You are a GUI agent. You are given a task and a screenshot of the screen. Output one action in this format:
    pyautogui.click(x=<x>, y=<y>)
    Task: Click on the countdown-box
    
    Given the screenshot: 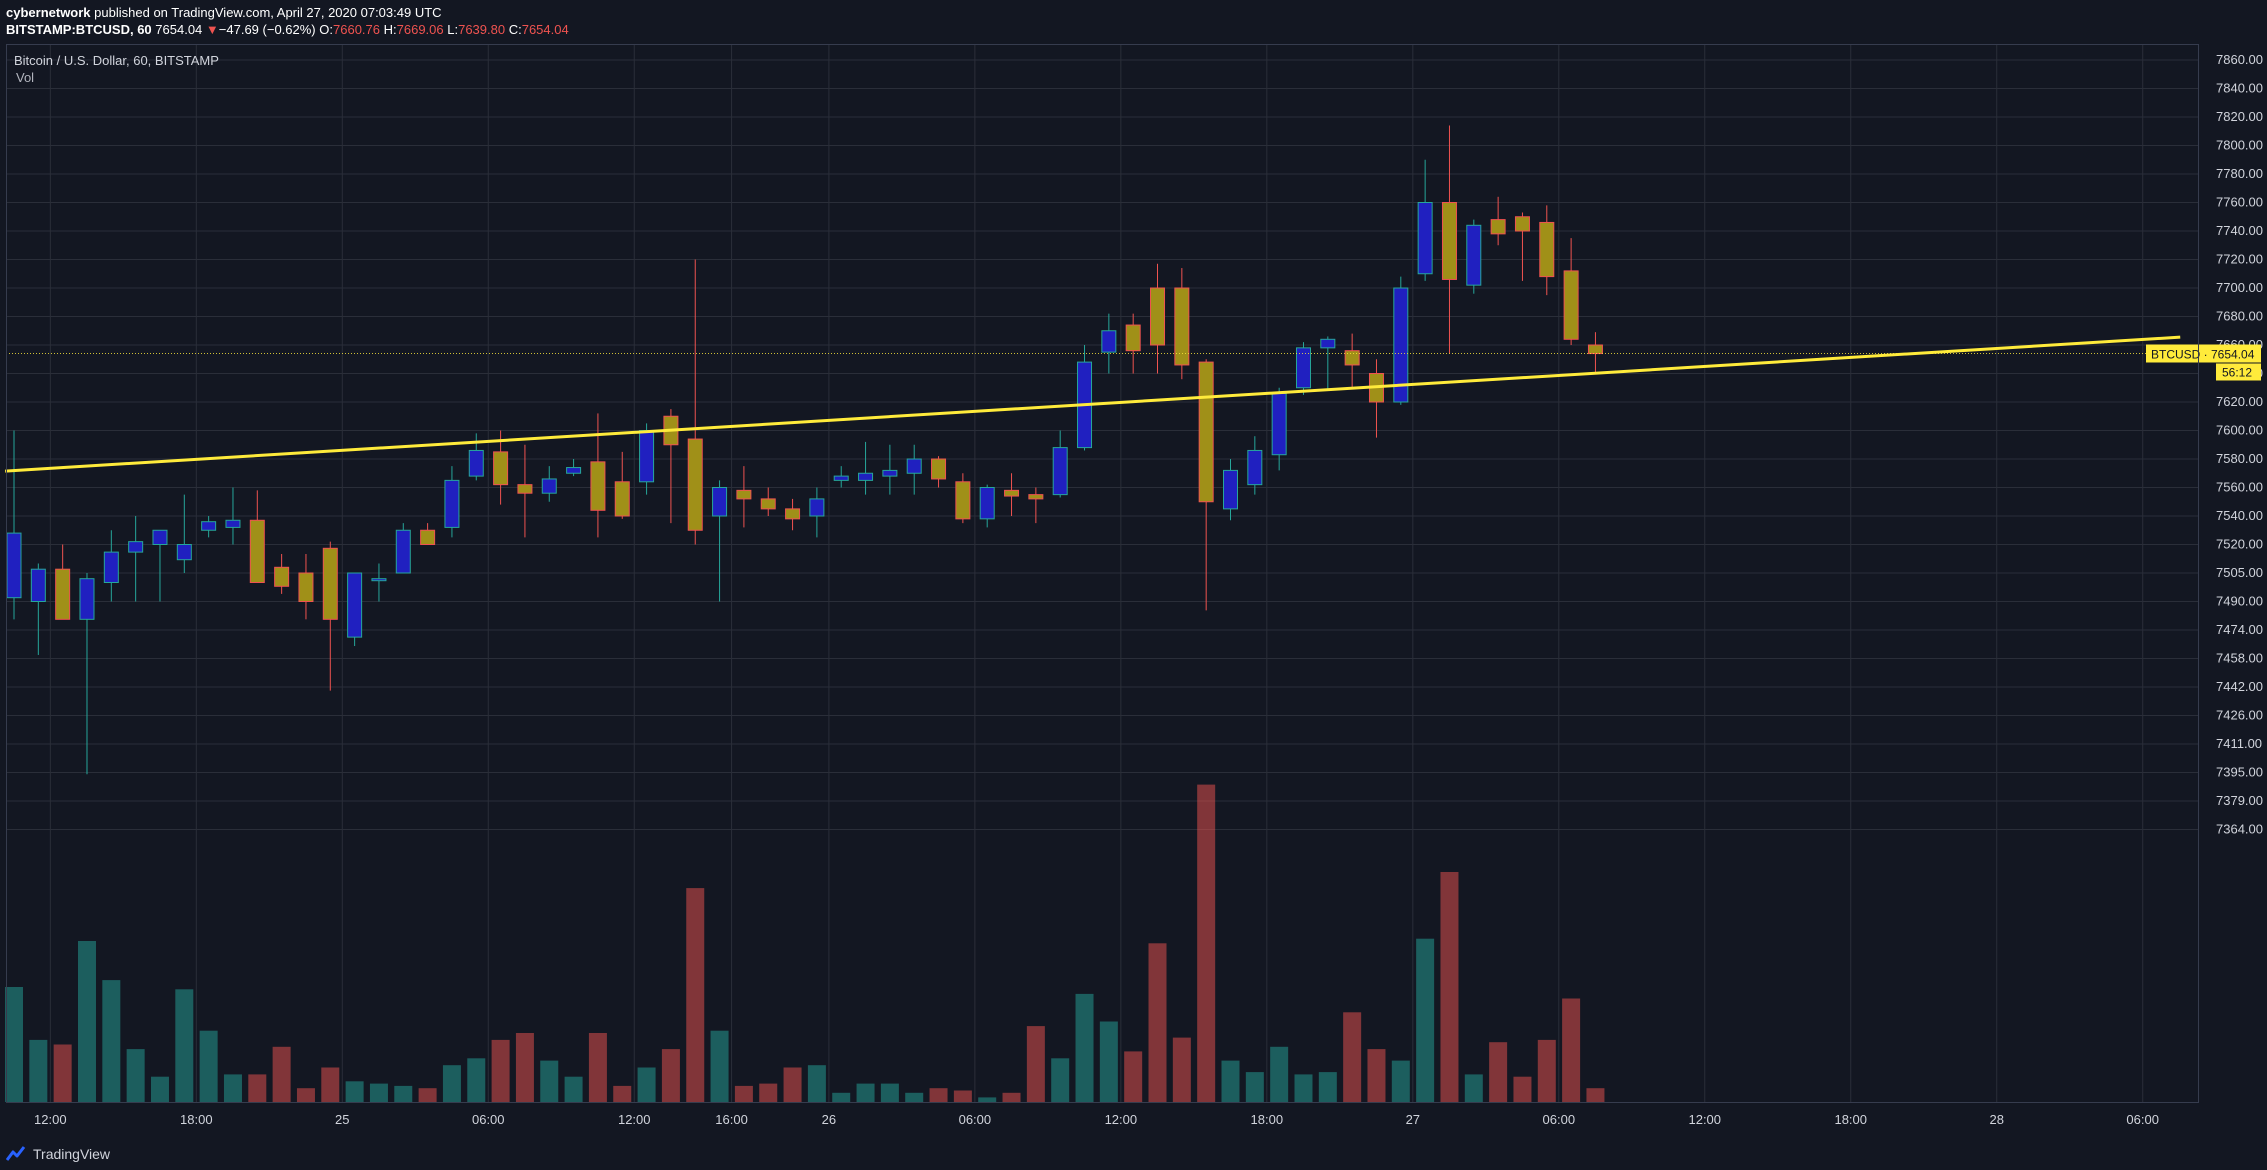 What is the action you would take?
    pyautogui.click(x=2238, y=372)
    